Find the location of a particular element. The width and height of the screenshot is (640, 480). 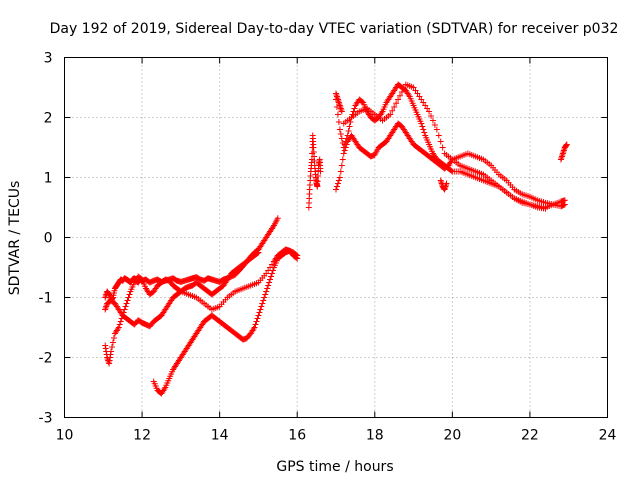

series-trace-c is located at coordinates (201, 306).